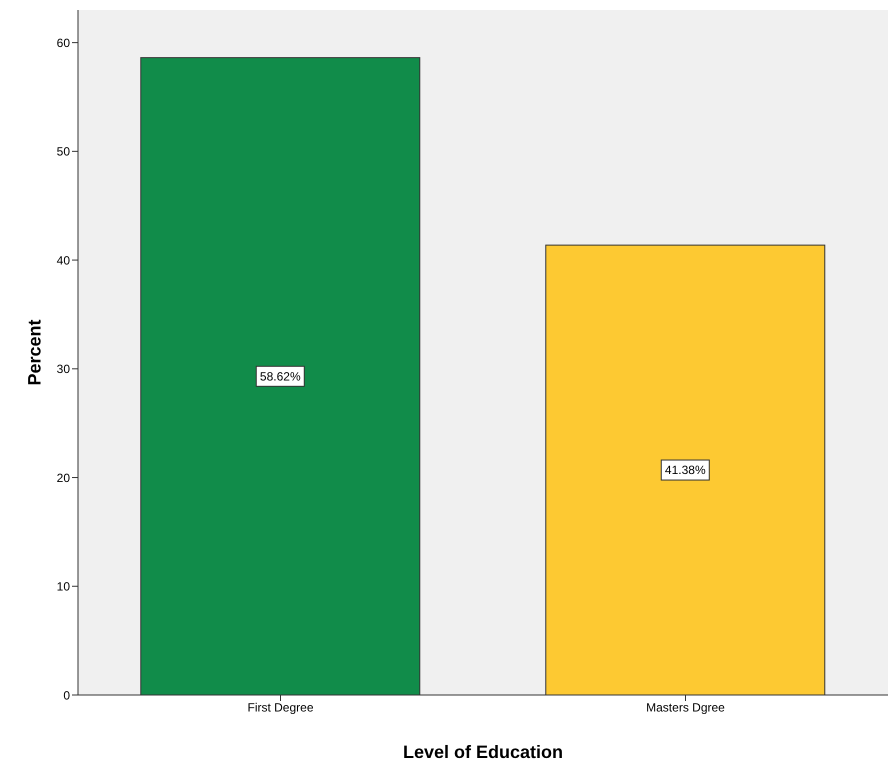 The height and width of the screenshot is (760, 888). What do you see at coordinates (685, 470) in the screenshot?
I see `data-label: 41.38%` at bounding box center [685, 470].